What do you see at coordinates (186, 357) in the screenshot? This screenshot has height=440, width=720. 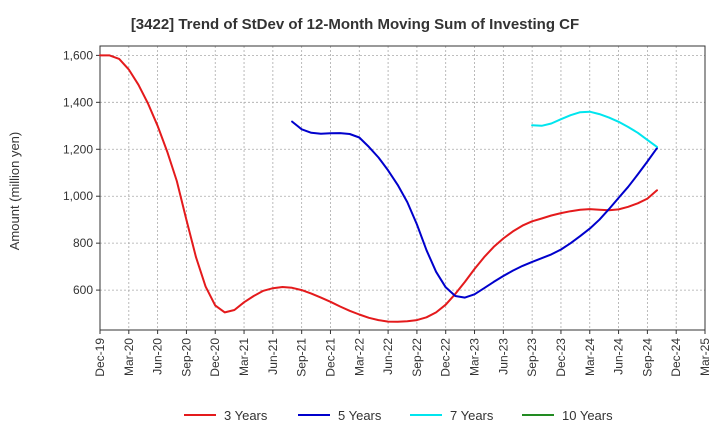 I see `x-tick-label: Sep-20` at bounding box center [186, 357].